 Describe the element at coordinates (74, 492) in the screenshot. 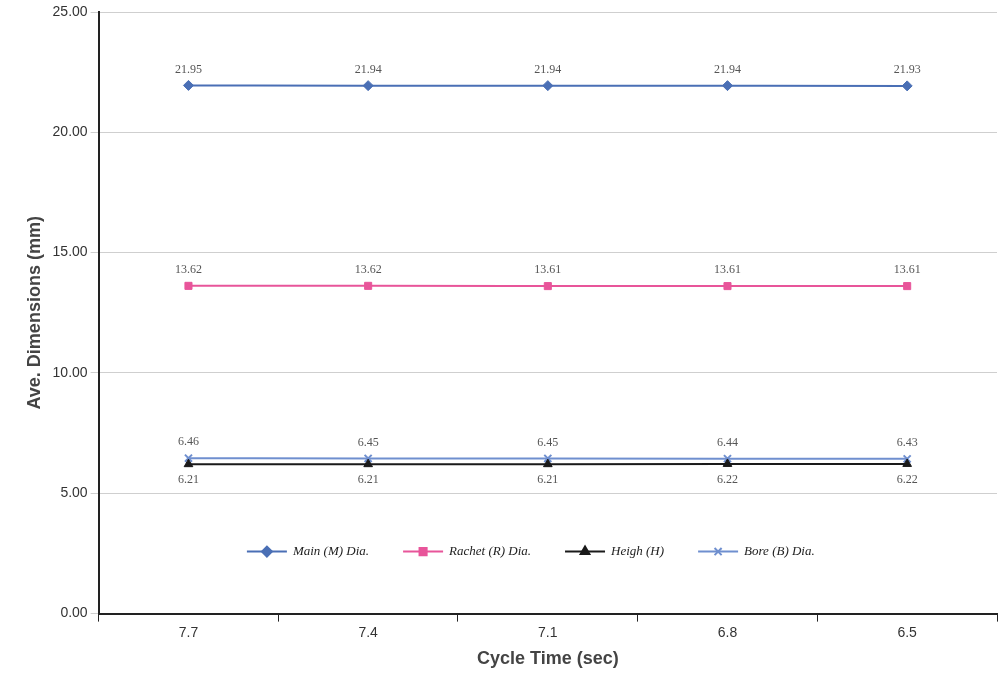

I see `y-tick-label: 5.00` at that location.